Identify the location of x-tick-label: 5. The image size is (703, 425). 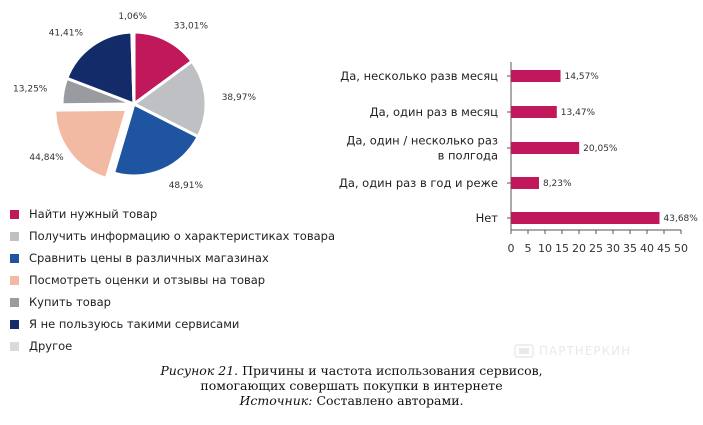
(528, 248).